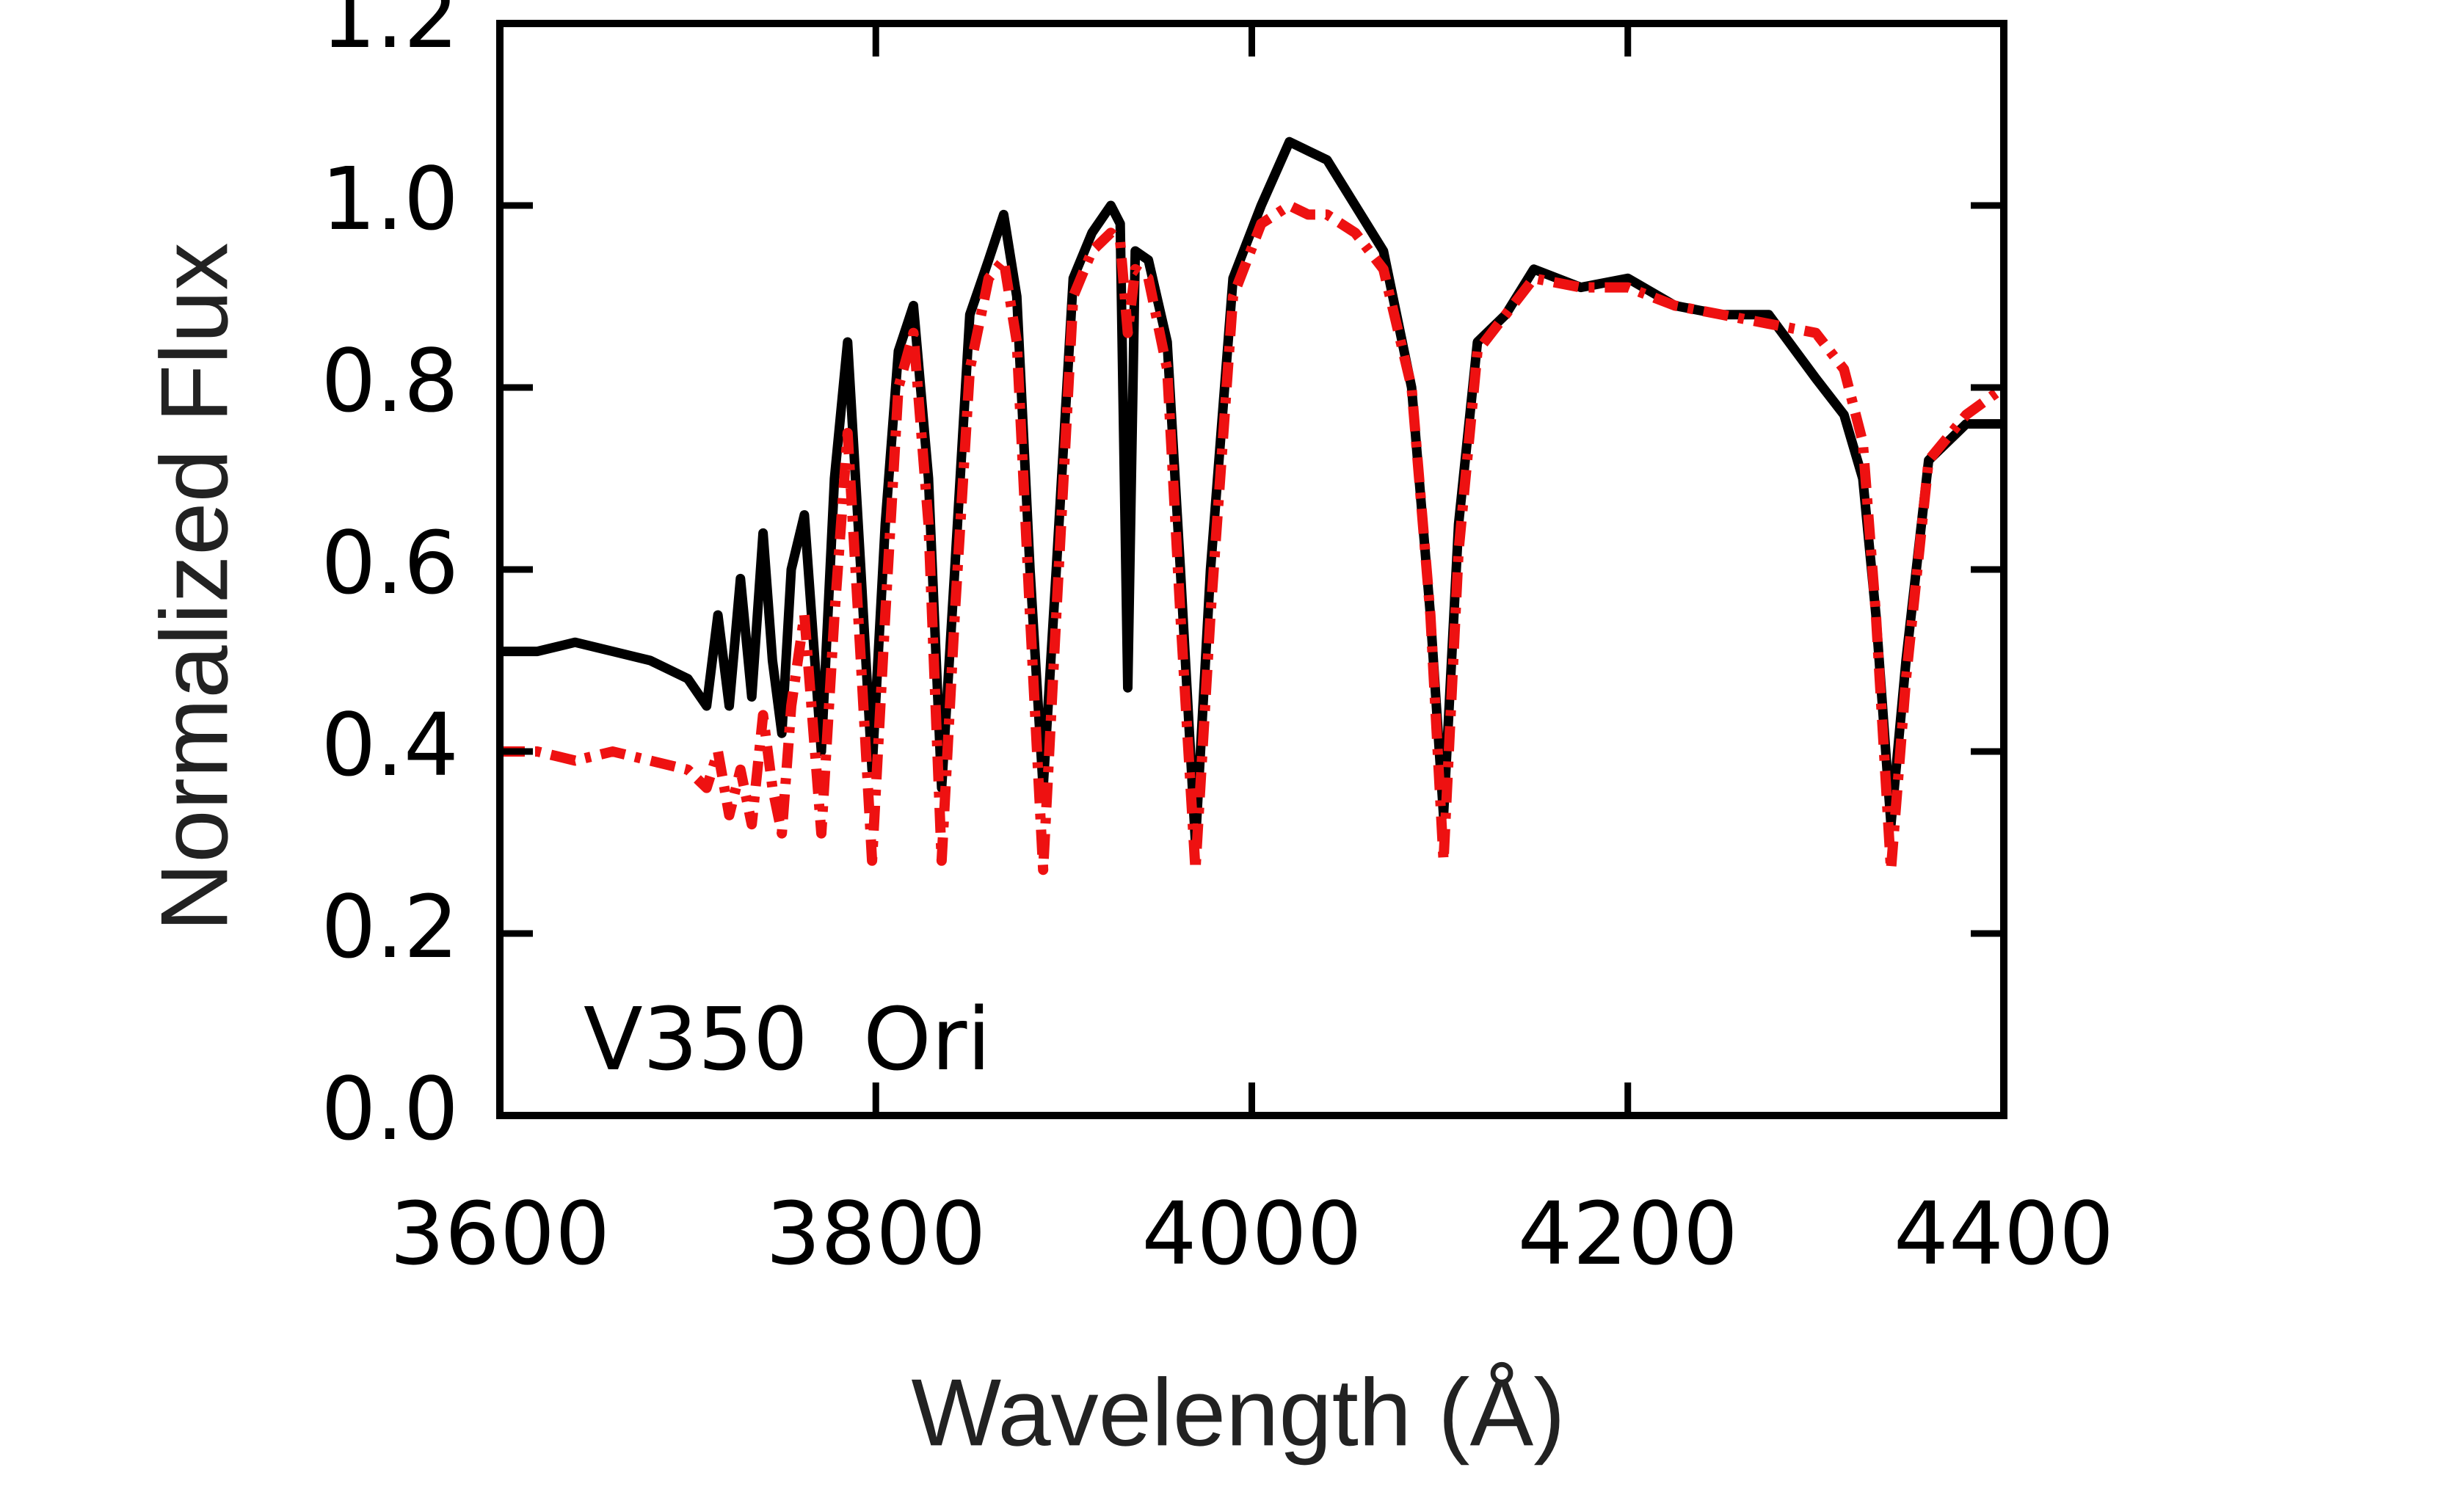 Image resolution: width=2464 pixels, height=1503 pixels. I want to click on x-axis-title: Wavelength (Å), so click(1238, 1412).